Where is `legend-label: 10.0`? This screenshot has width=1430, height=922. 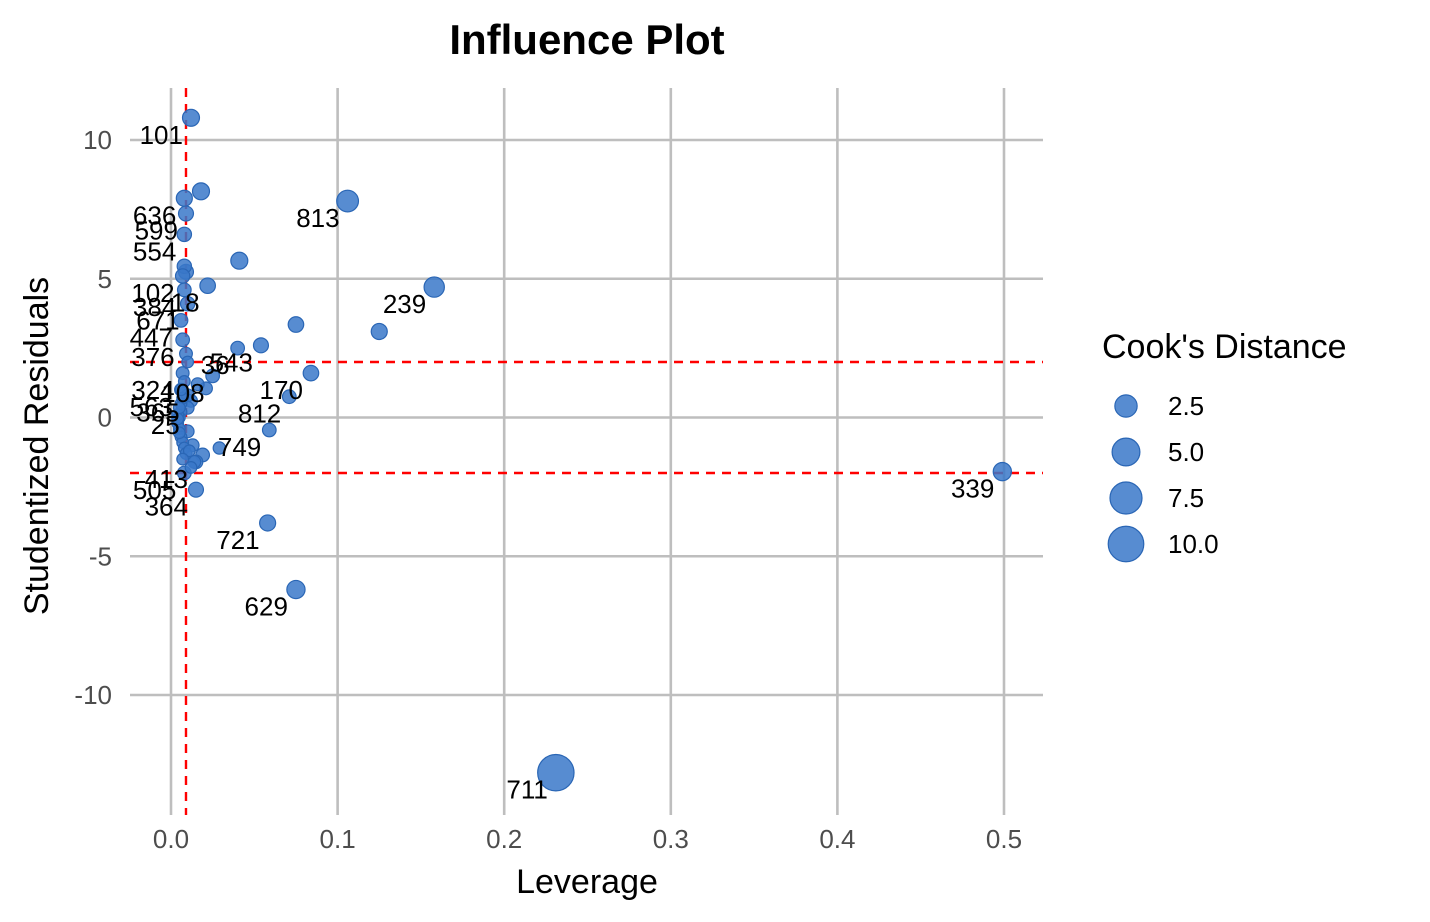
legend-label: 10.0 is located at coordinates (1193, 544).